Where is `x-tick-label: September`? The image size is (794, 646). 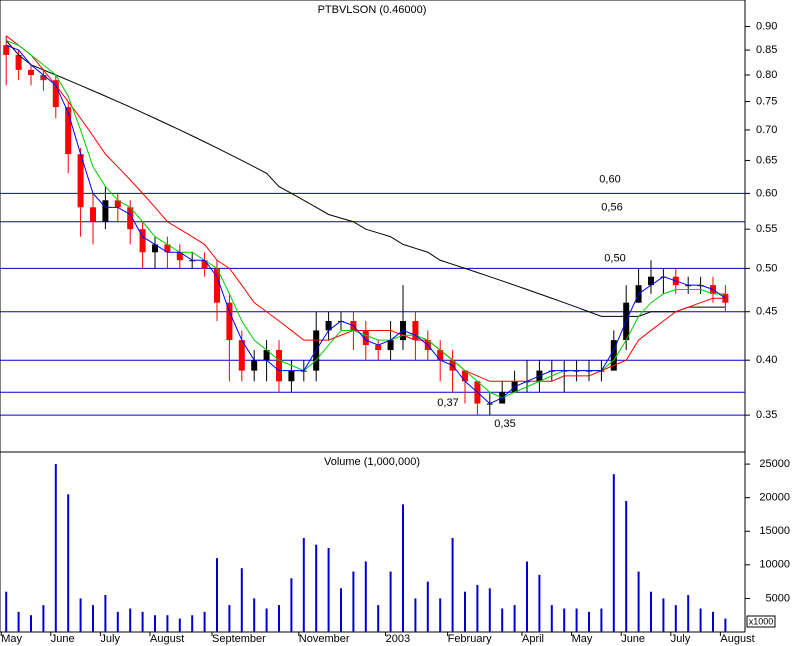 x-tick-label: September is located at coordinates (239, 639).